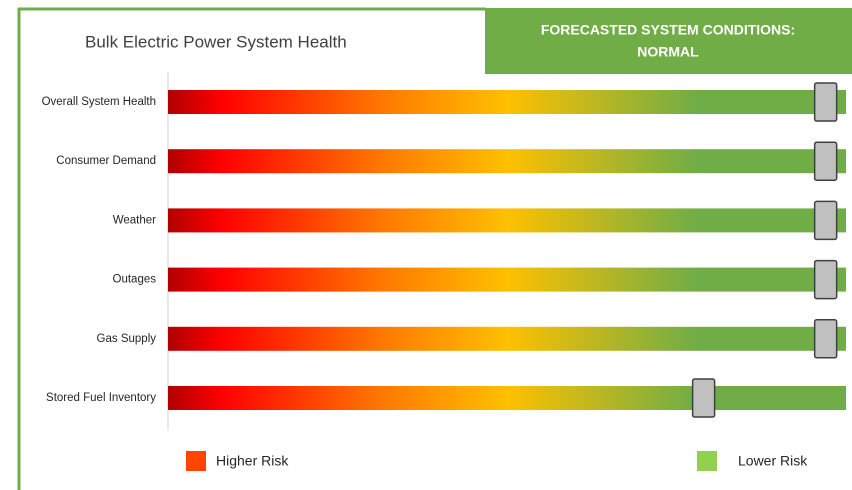 This screenshot has height=490, width=852. Describe the element at coordinates (127, 339) in the screenshot. I see `row-label: Gas Supply` at that location.